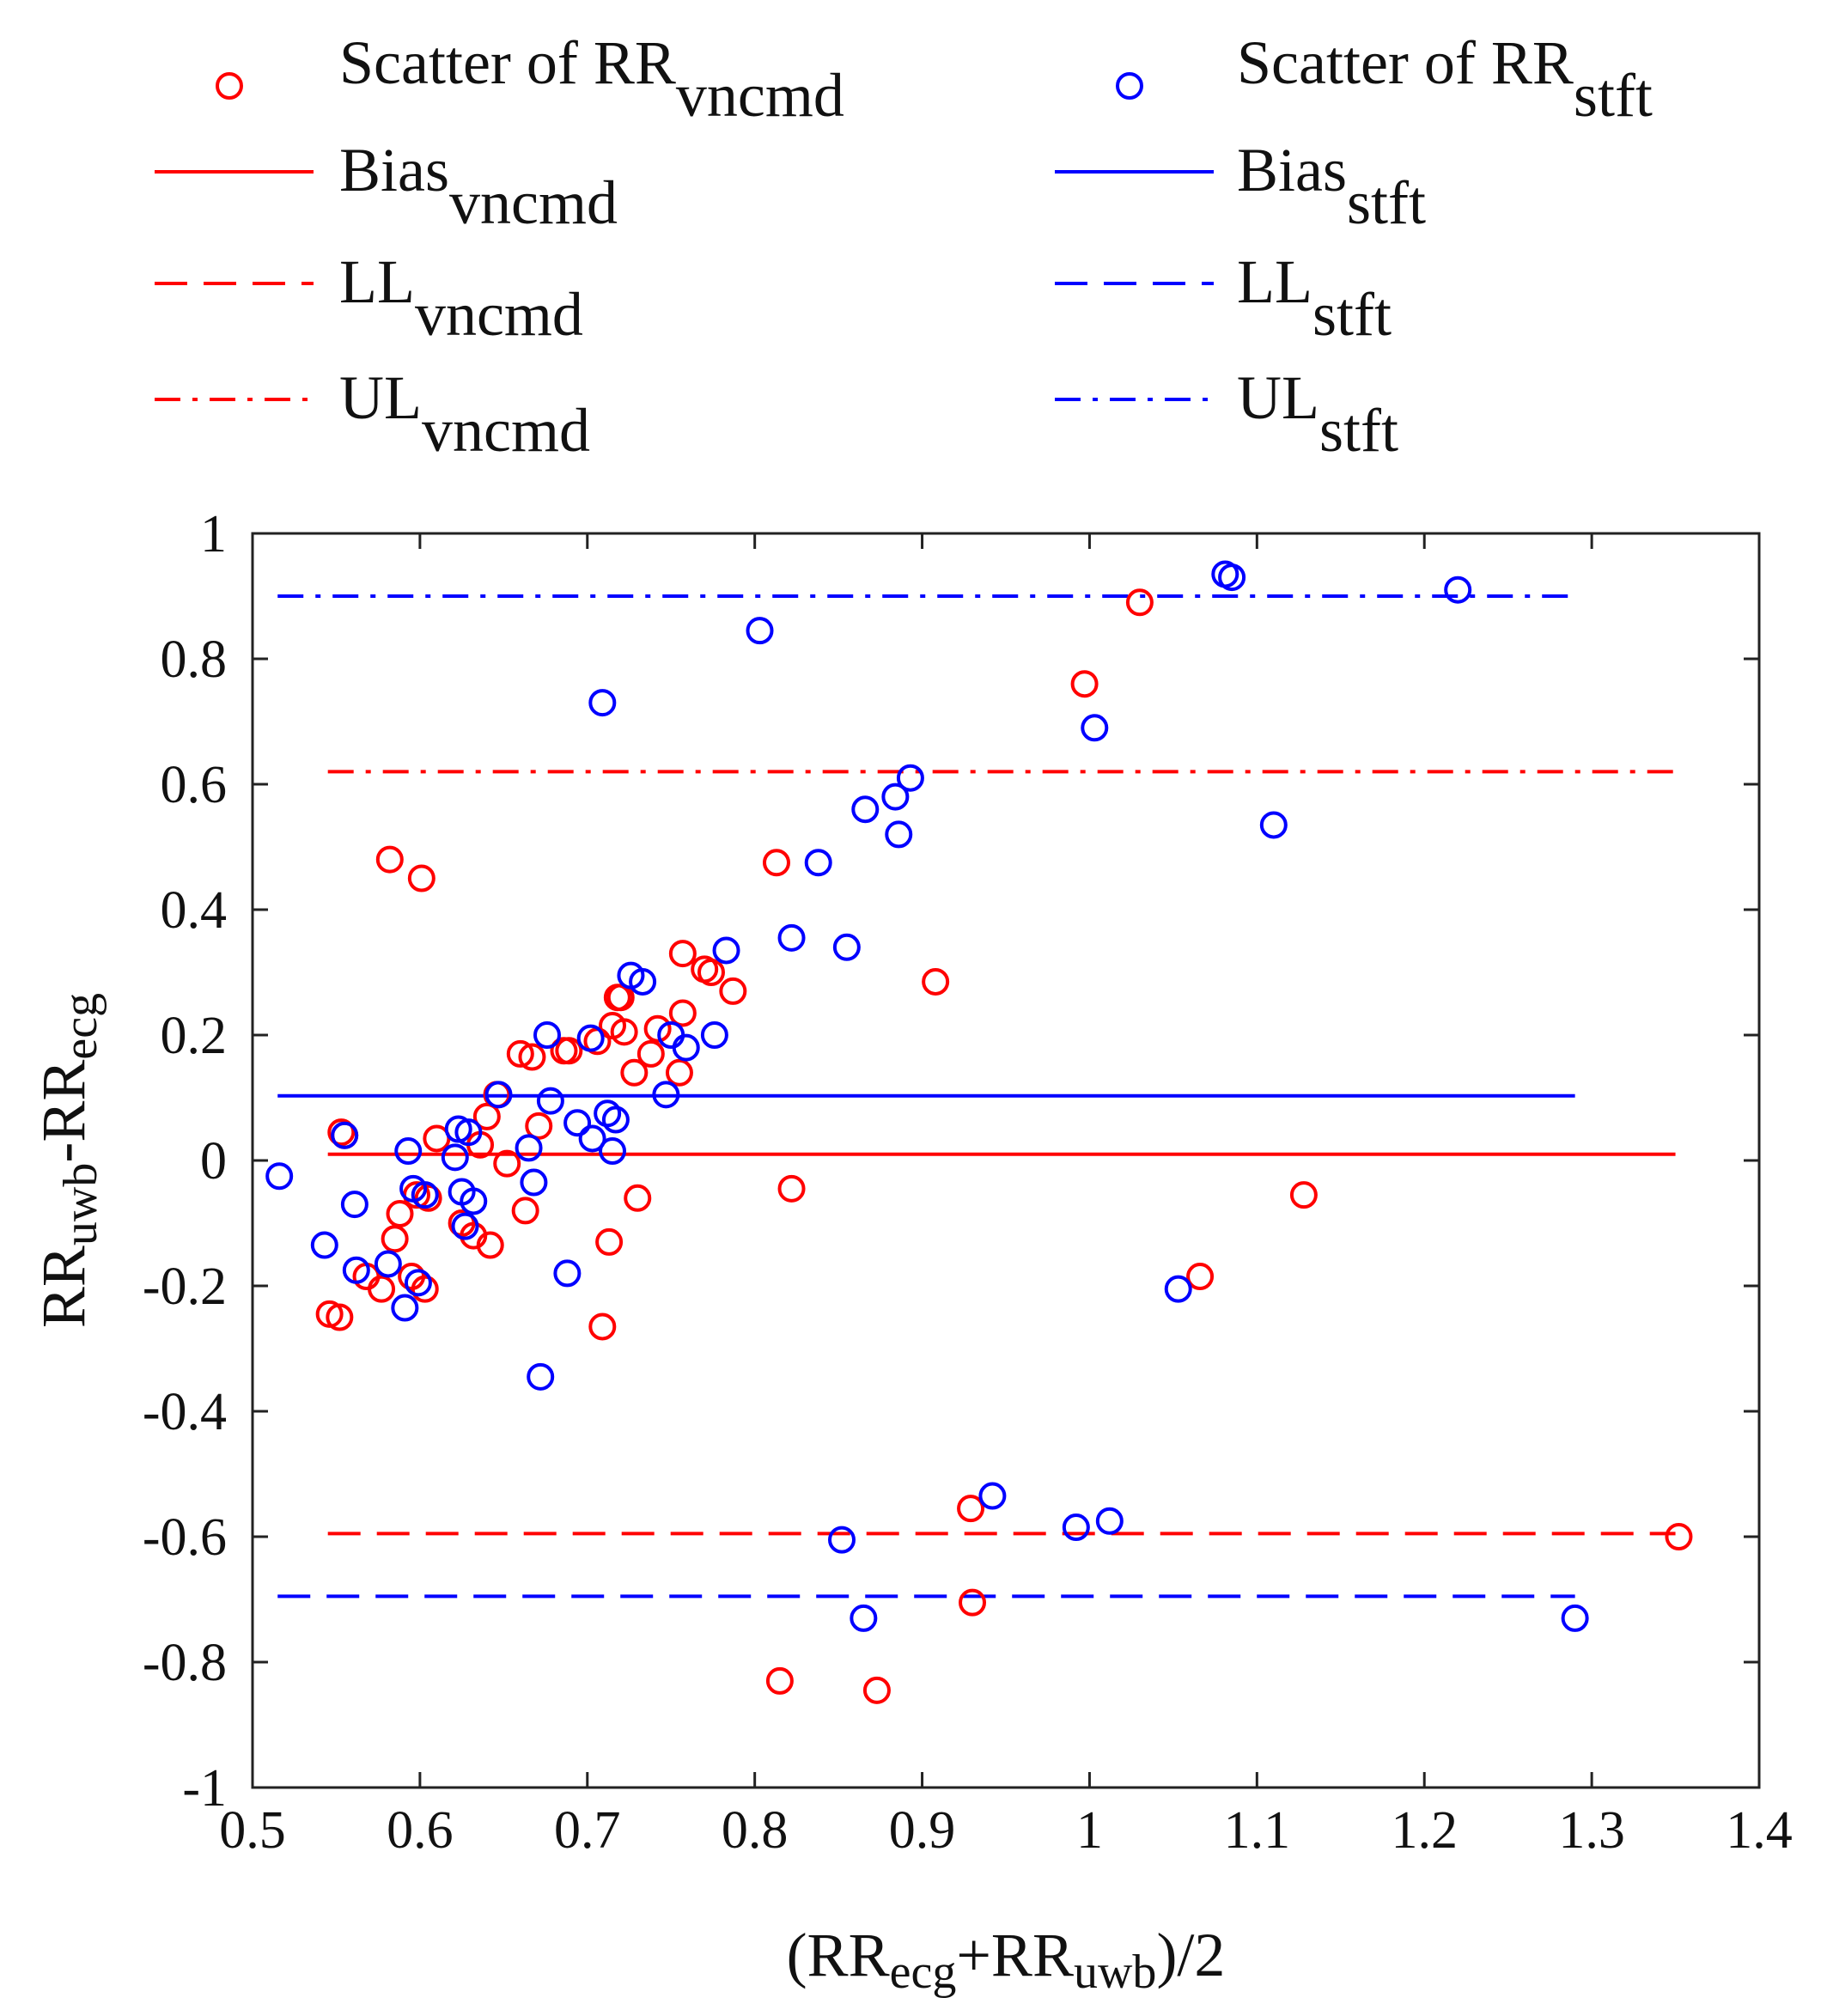  Describe the element at coordinates (194, 659) in the screenshot. I see `y-tick-label: 0.8` at that location.